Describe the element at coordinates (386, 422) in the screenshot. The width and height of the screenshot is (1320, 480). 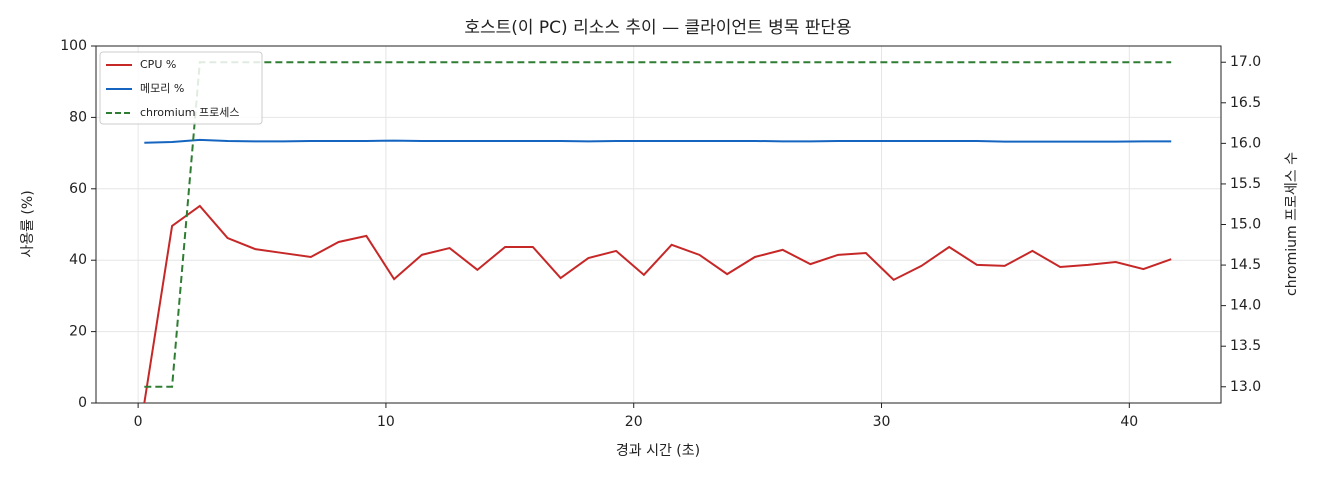
I see `x-tick-label: 10` at that location.